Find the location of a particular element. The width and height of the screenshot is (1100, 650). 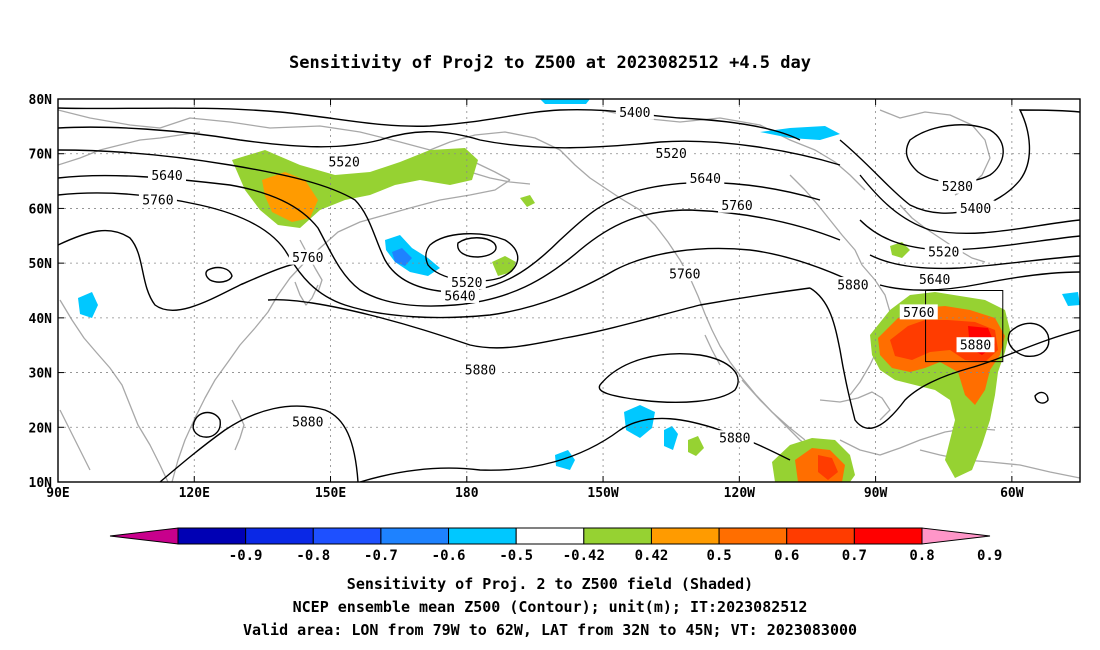

lon-tick-label: 180 is located at coordinates (467, 493).